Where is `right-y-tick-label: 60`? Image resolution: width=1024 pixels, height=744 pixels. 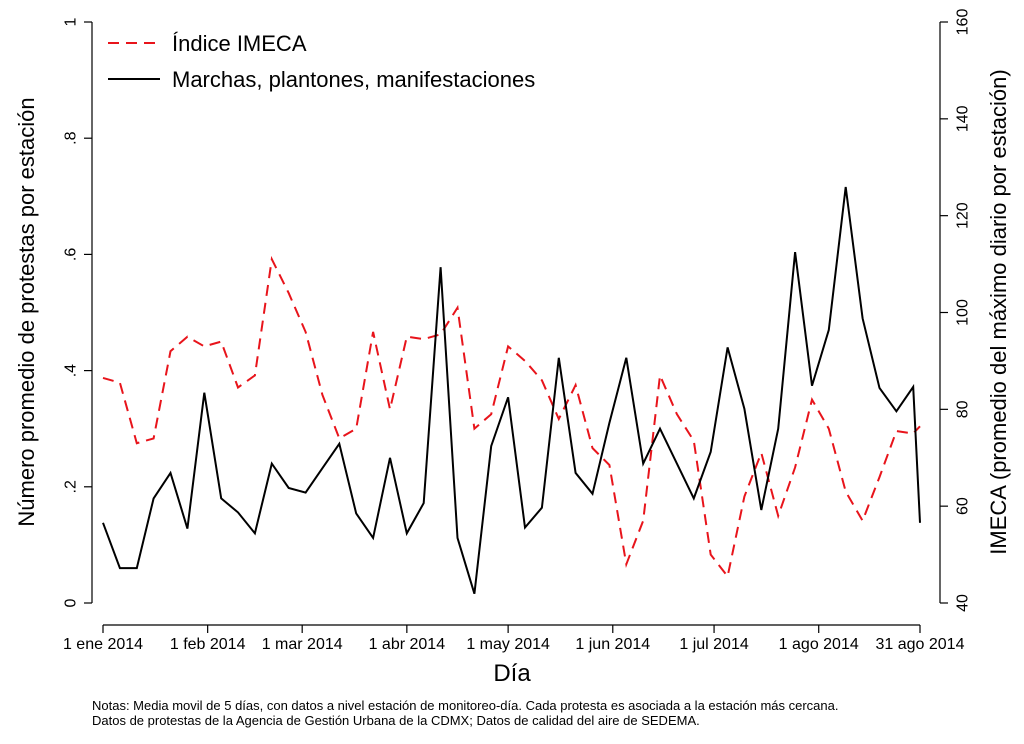 right-y-tick-label: 60 is located at coordinates (963, 506).